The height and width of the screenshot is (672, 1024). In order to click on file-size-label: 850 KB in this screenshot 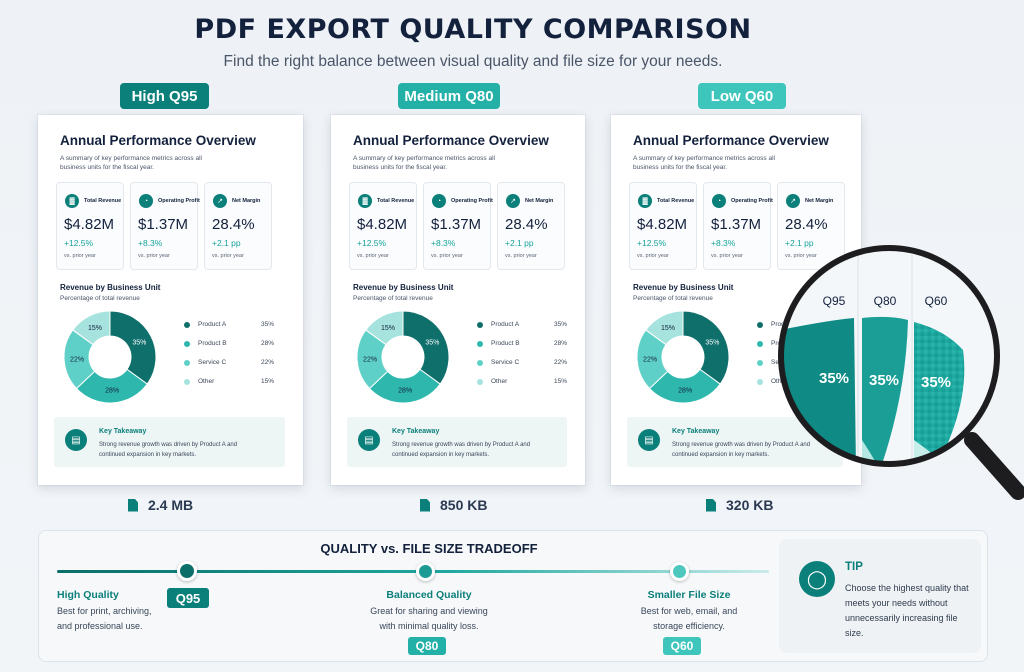, I will do `click(464, 505)`.